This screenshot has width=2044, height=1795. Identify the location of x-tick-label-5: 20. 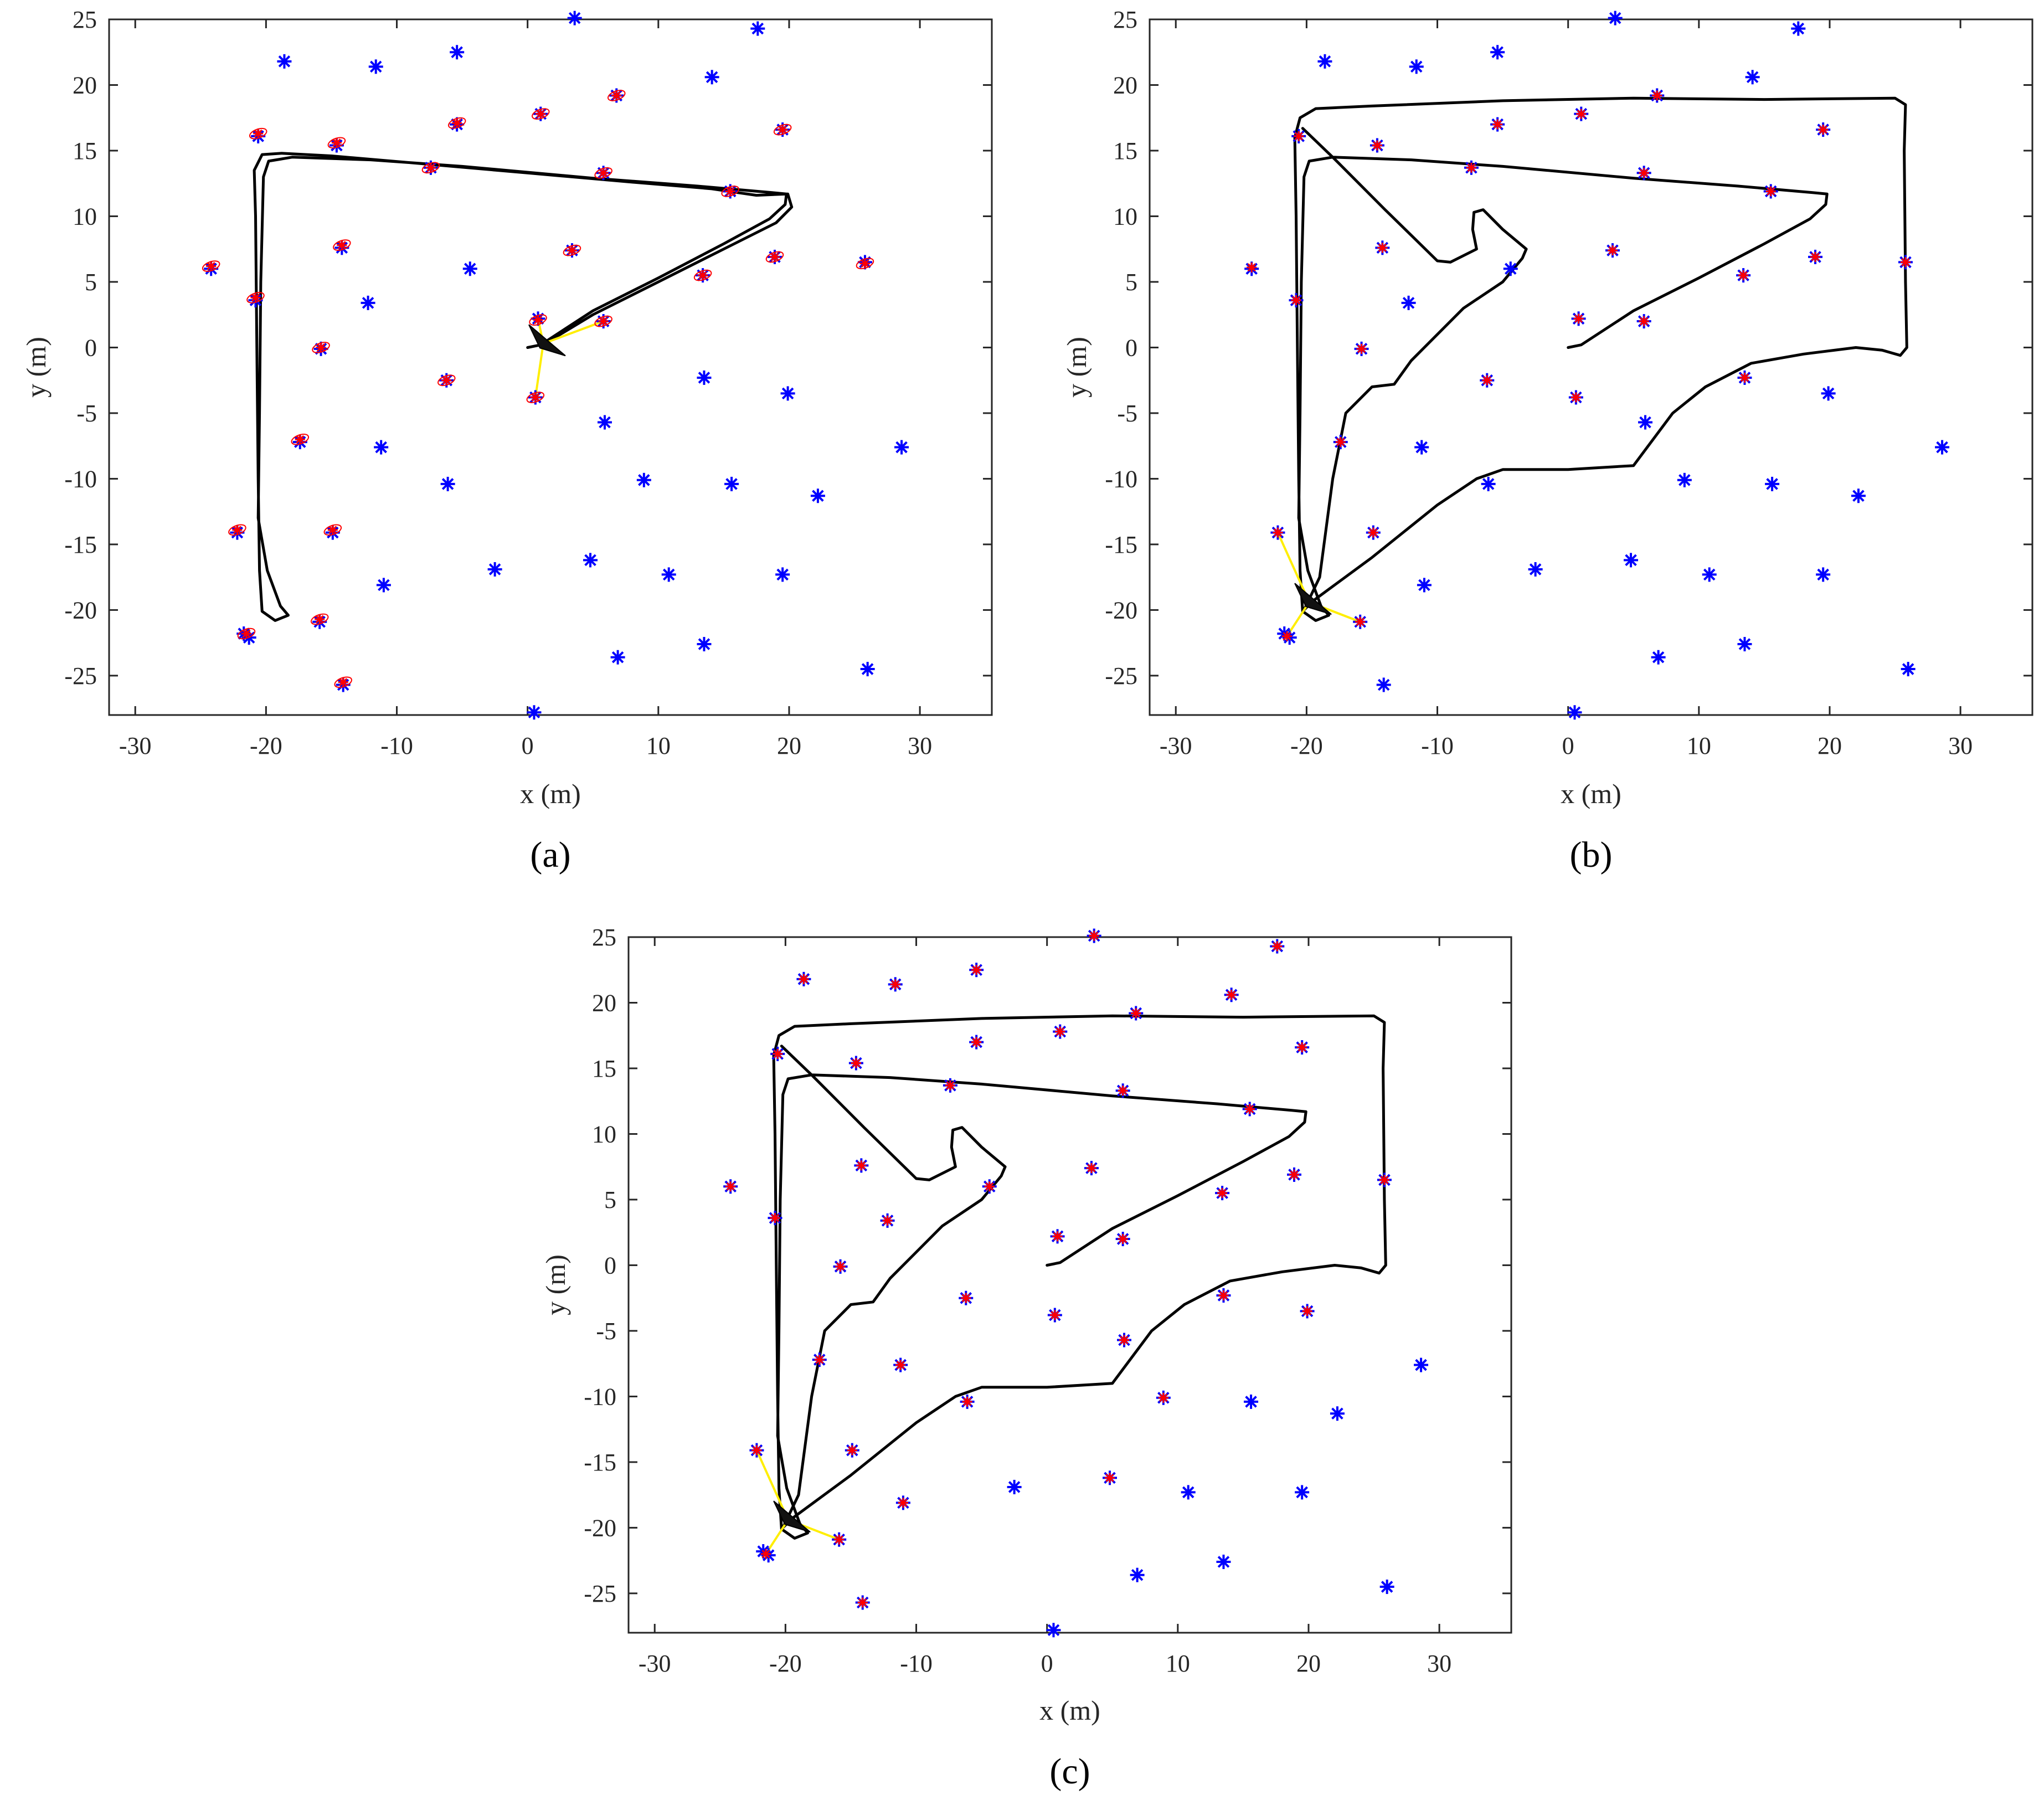
(1308, 1663).